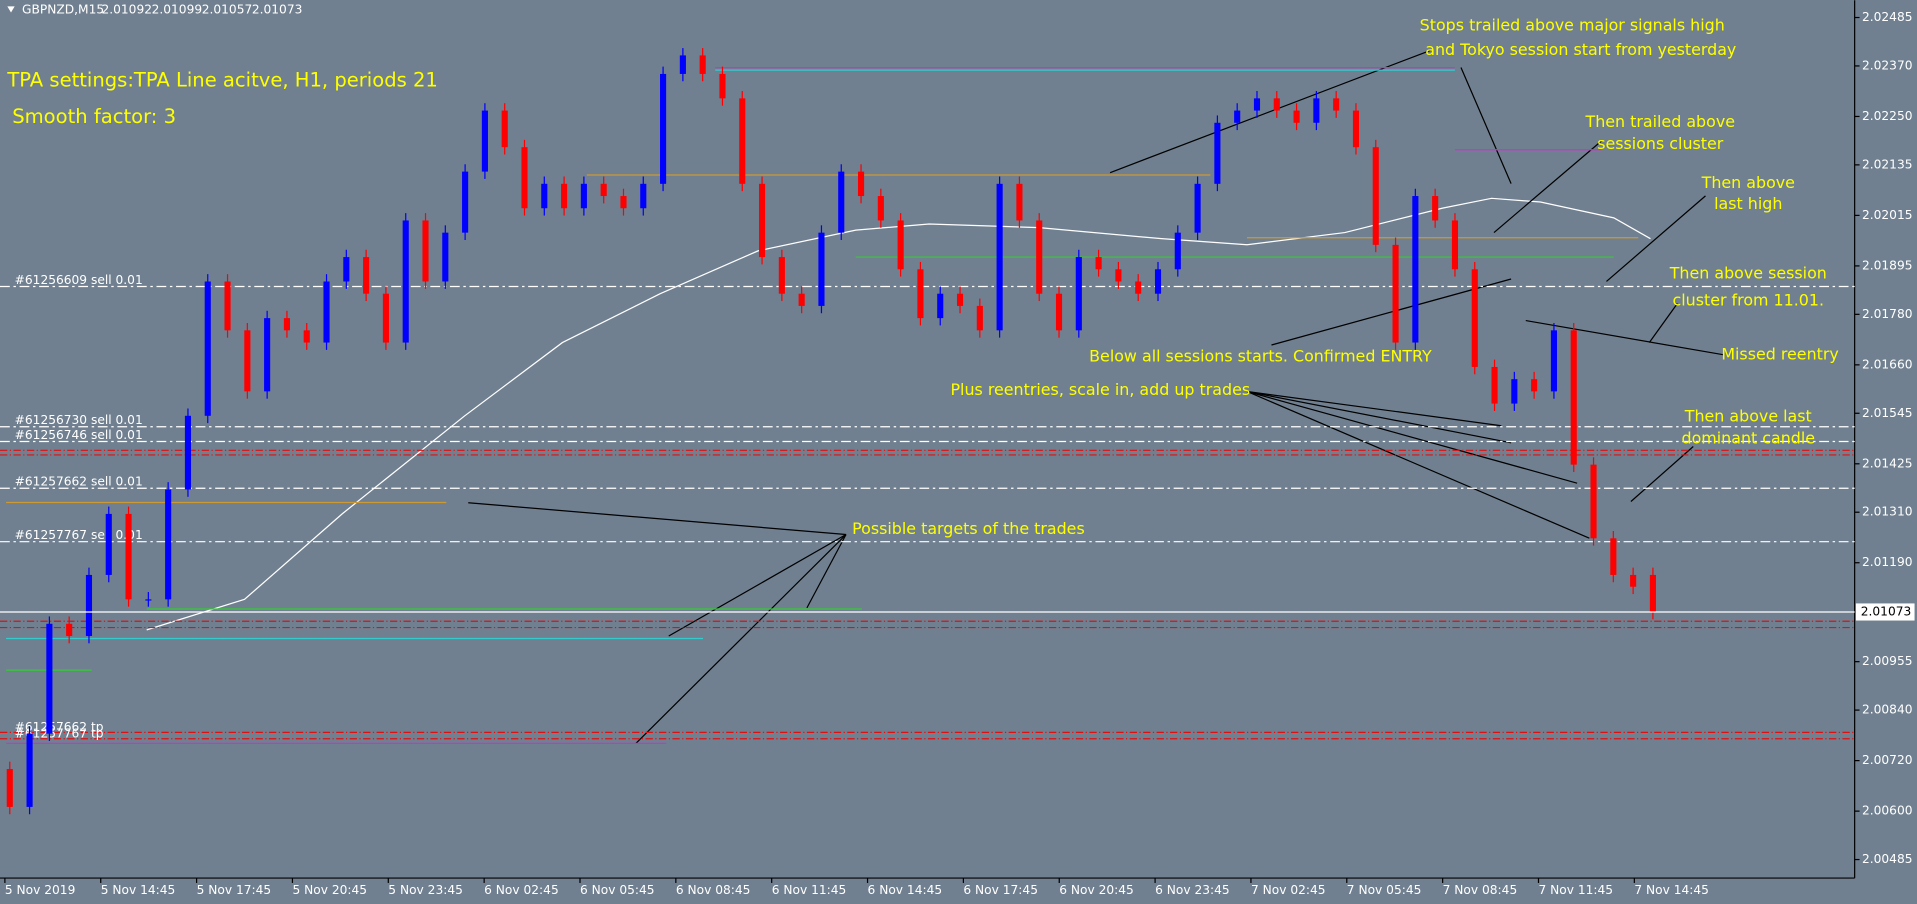 The image size is (1917, 904). Describe the element at coordinates (809, 890) in the screenshot. I see `x-tick-label: 6 Nov 11:45` at that location.